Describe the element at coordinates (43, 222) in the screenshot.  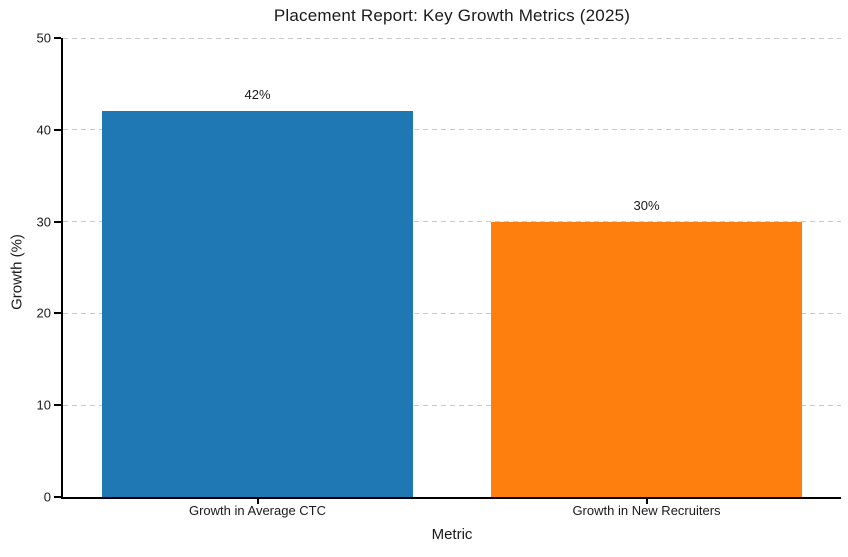
I see `y-tick-label: 30` at that location.